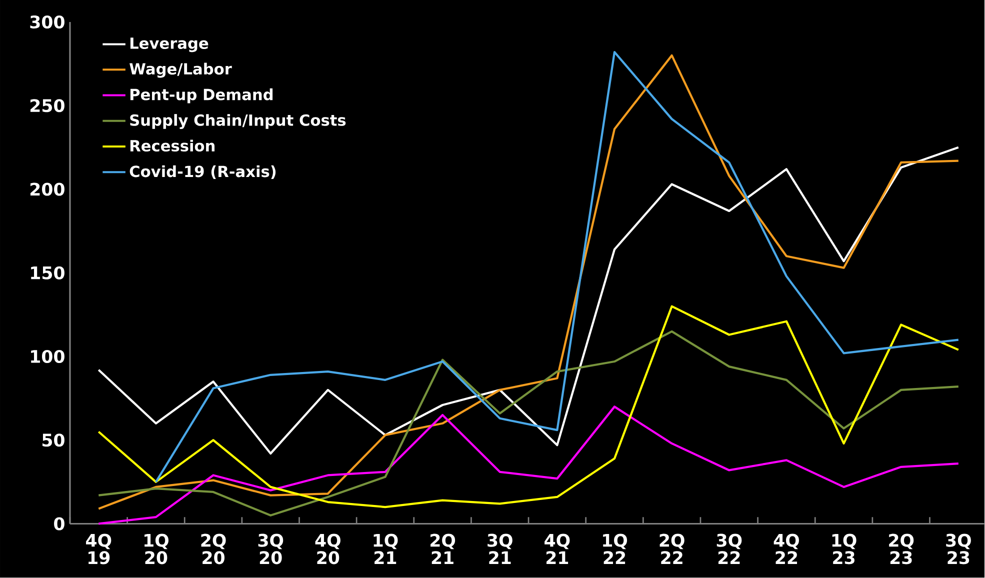  What do you see at coordinates (729, 549) in the screenshot?
I see `x-tick-label: 3Q 22` at bounding box center [729, 549].